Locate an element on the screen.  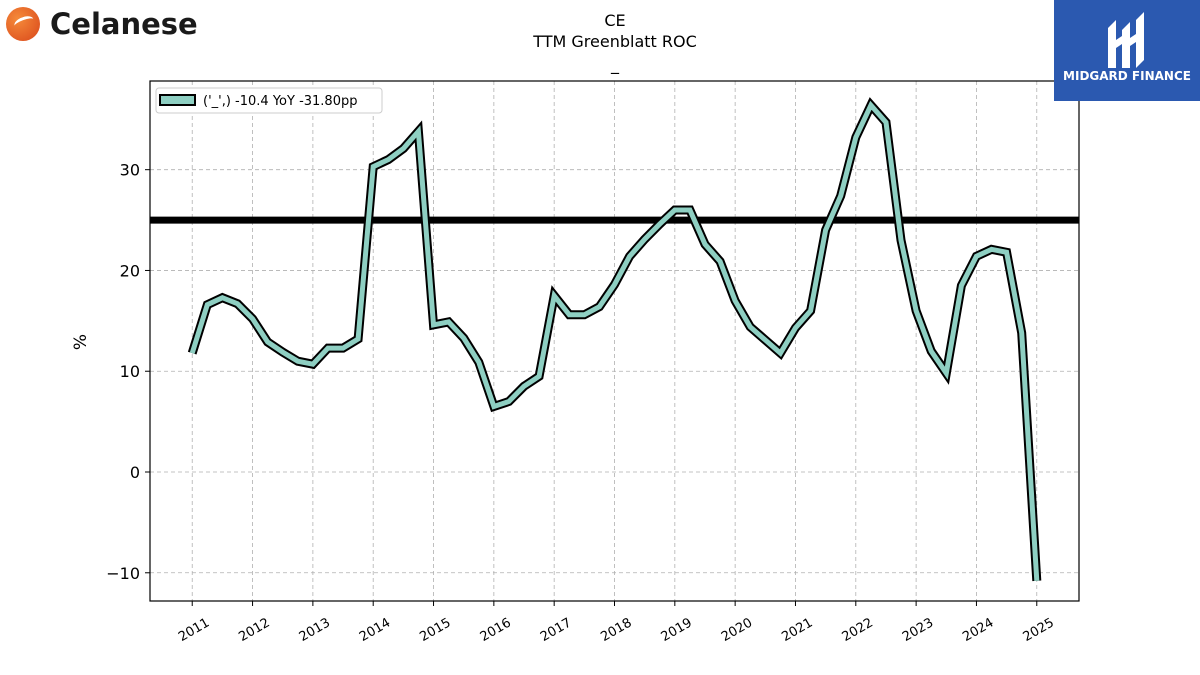
midgard-logo-icon is located at coordinates (1126, 40).